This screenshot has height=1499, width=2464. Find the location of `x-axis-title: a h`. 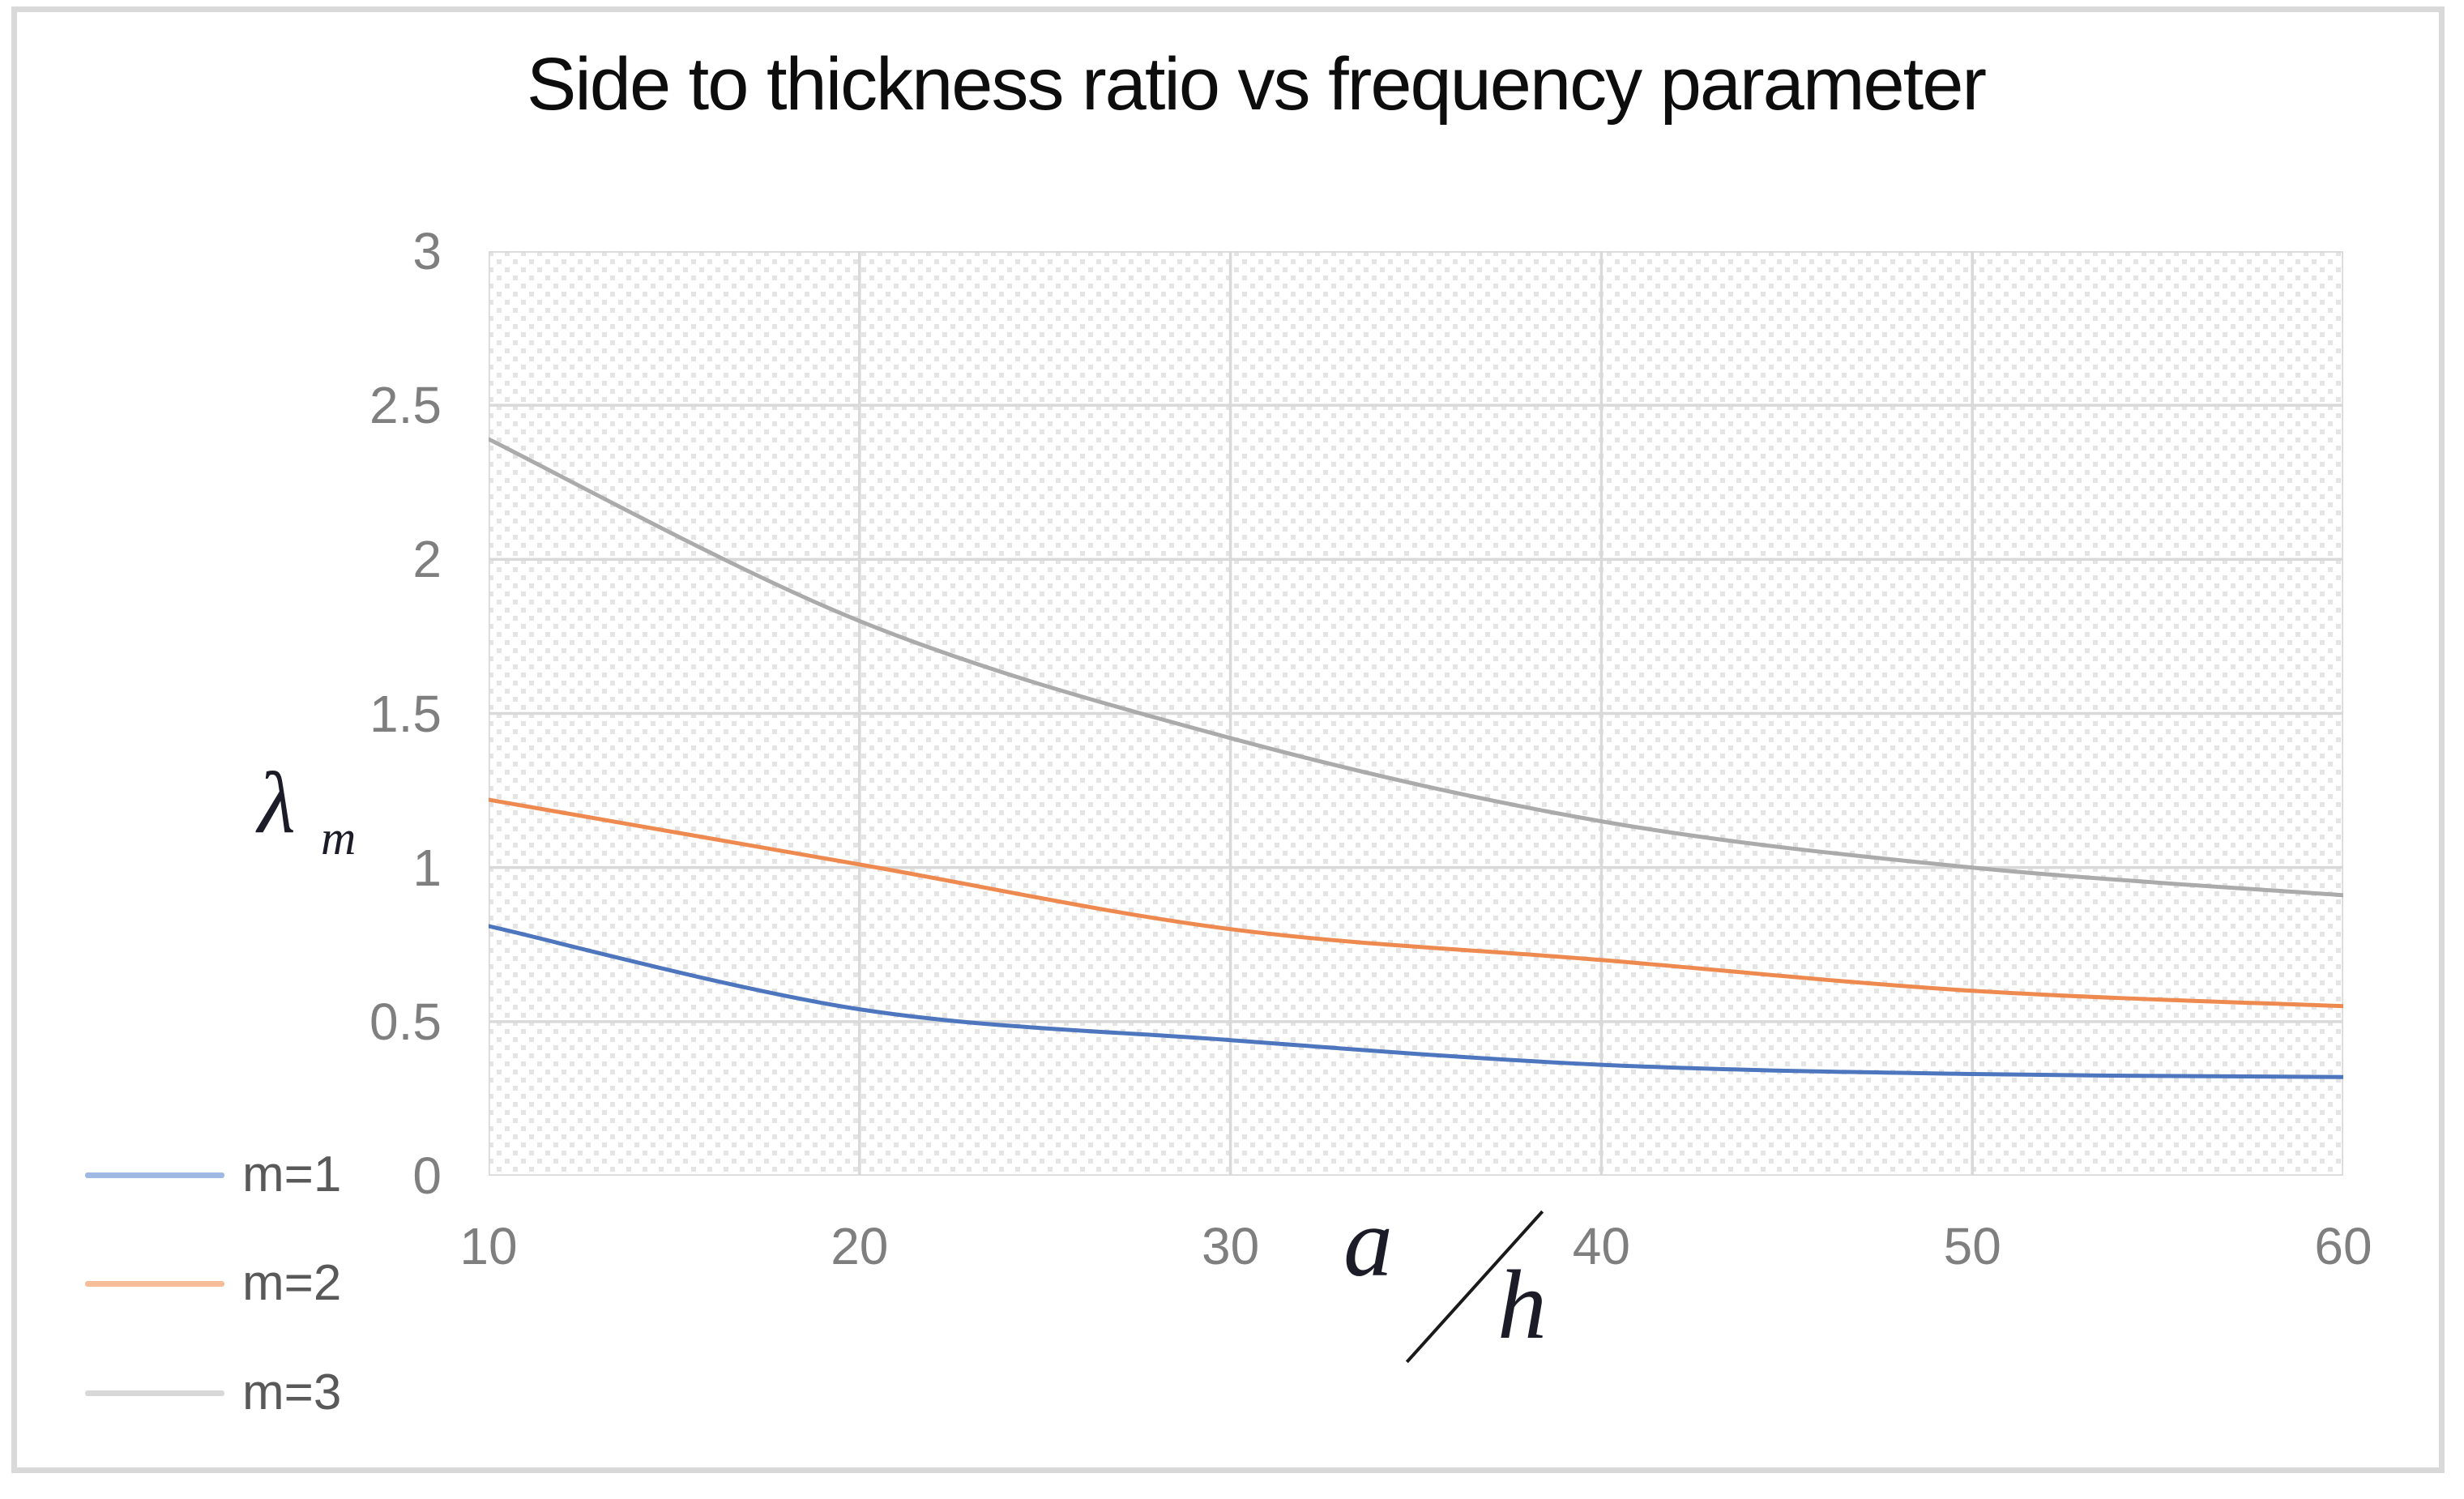

x-axis-title: a h is located at coordinates (1483, 1293).